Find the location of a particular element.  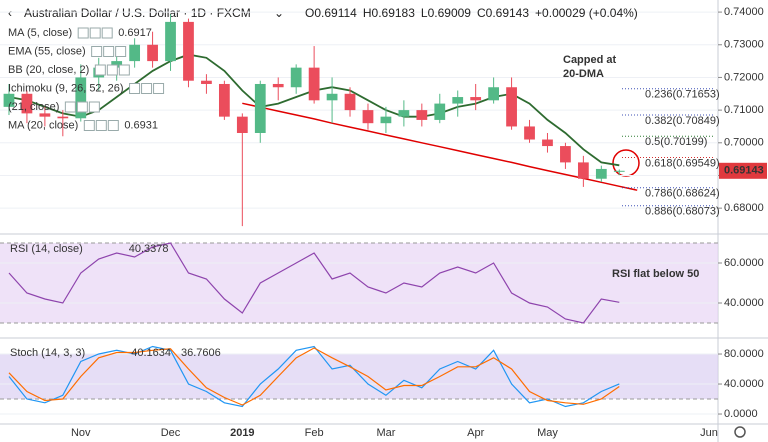

indicator-name: Ichimoku (9, 26, 52, 26) is located at coordinates (66, 88).